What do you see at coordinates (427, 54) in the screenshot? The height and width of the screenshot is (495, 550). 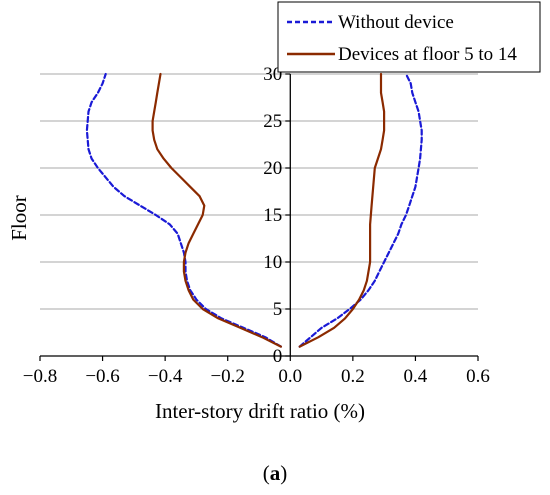 I see `legend-label-devices: Devices at floor 5 to 14` at bounding box center [427, 54].